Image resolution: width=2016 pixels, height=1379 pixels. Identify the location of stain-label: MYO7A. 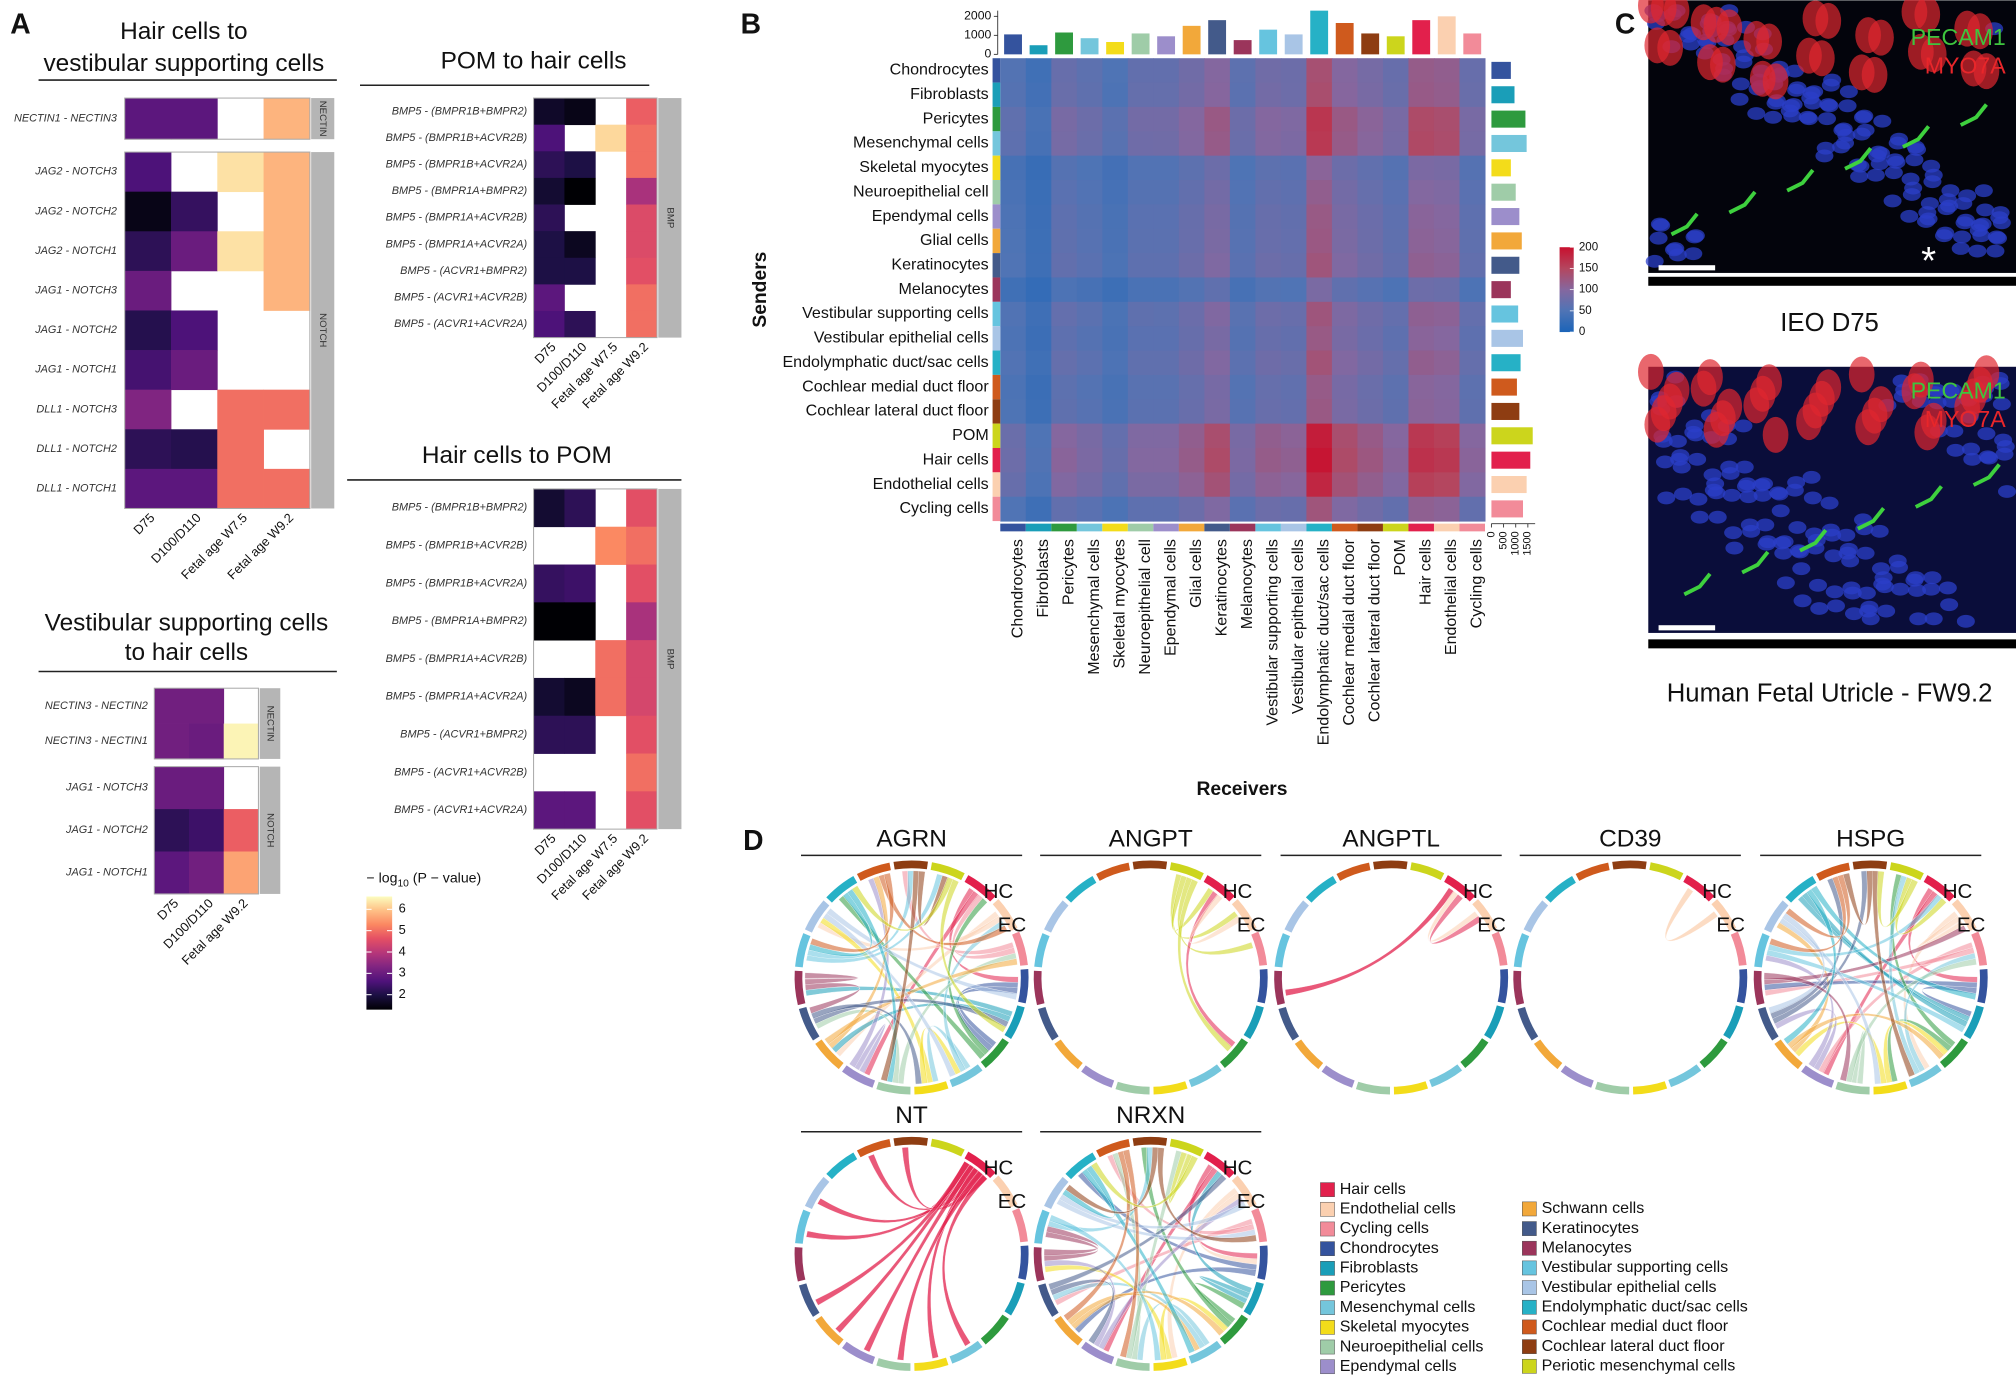
(1966, 419).